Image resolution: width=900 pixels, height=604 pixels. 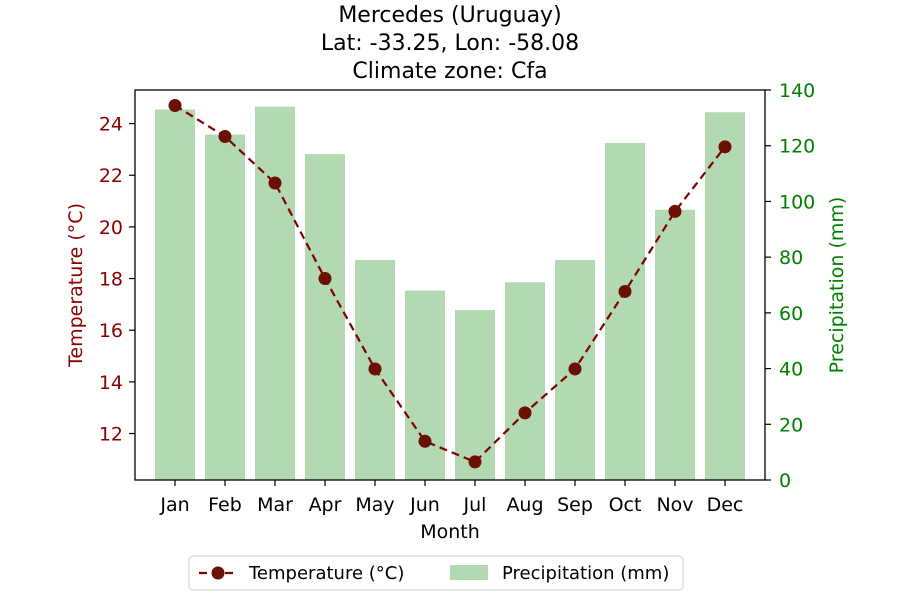 I want to click on legend-temperature-label: Temperature (°C), so click(x=326, y=573).